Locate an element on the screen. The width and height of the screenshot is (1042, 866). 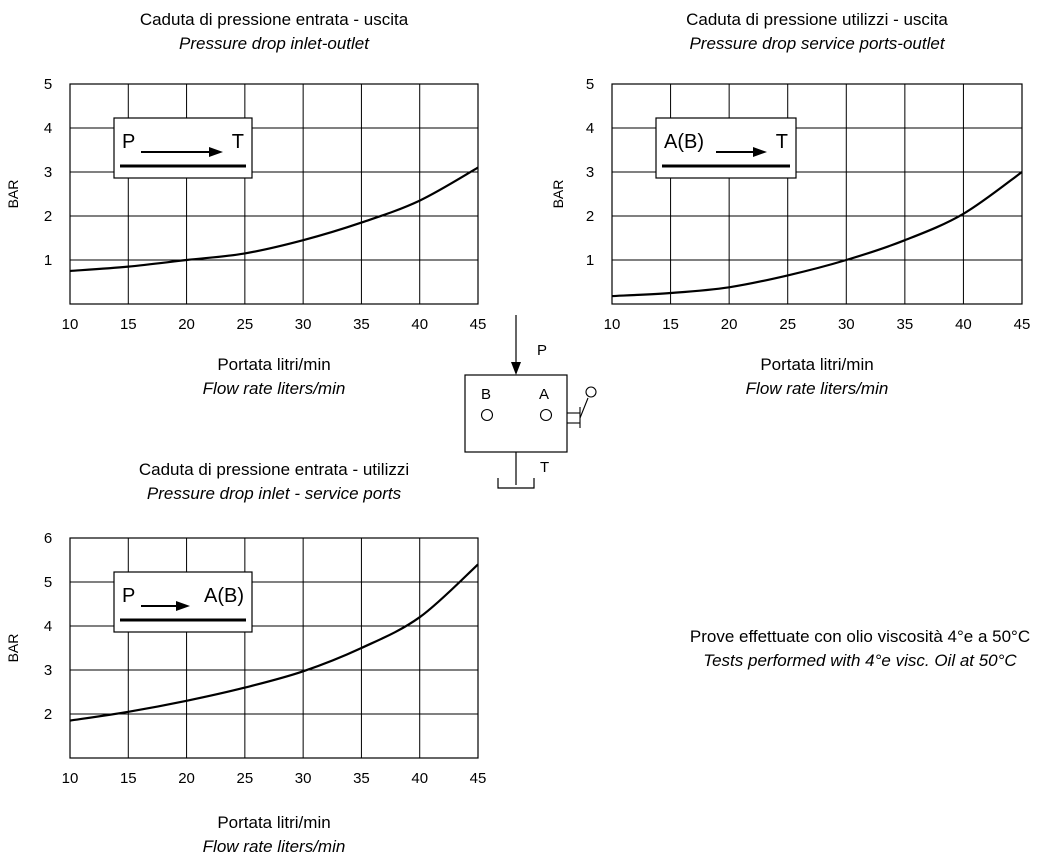
chart3-xlabel2: Flow rate liters/min is located at coordinates (274, 846).